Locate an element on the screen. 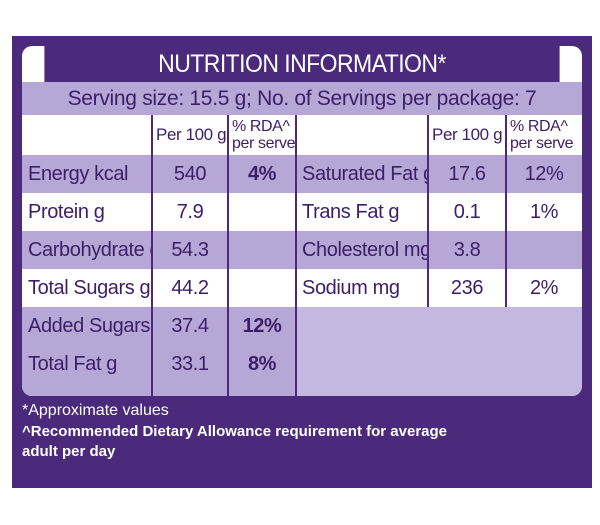  header-per100-right: Per 100 g is located at coordinates (467, 135).